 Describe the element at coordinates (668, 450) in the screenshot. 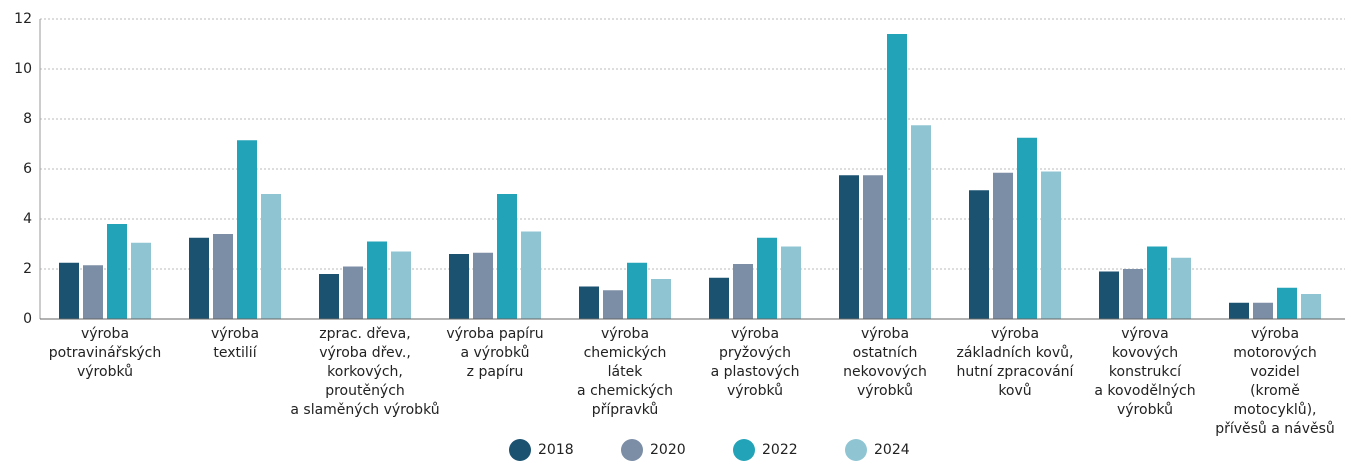

I see `legend-label: 2020` at that location.